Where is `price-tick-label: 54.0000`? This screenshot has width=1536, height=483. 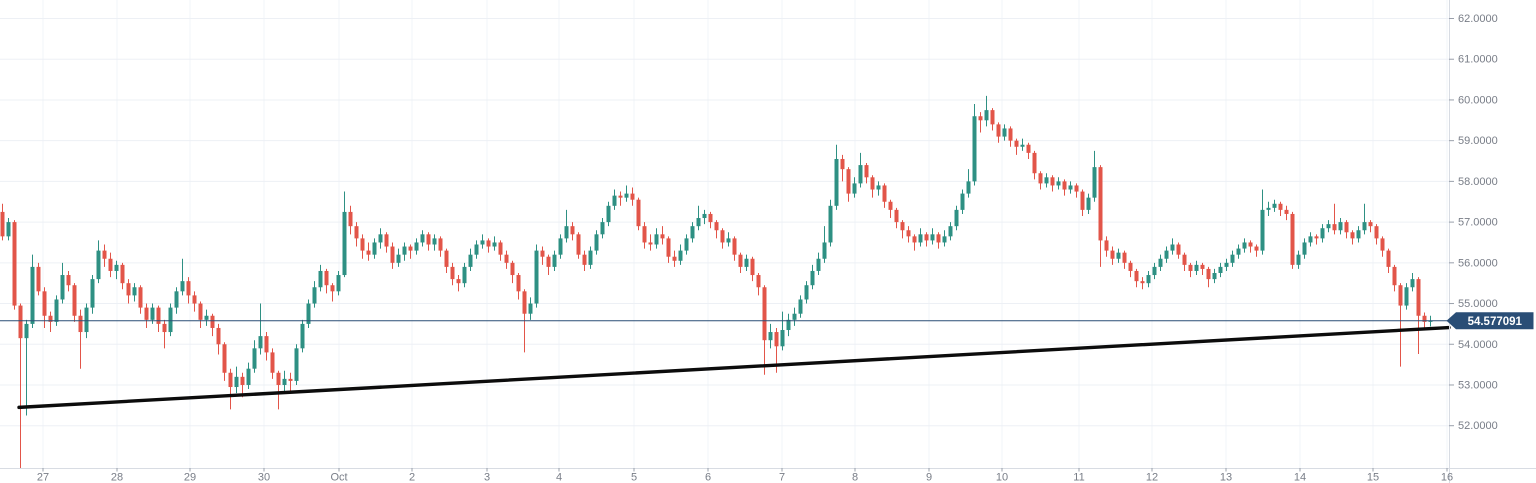 price-tick-label: 54.0000 is located at coordinates (1478, 345).